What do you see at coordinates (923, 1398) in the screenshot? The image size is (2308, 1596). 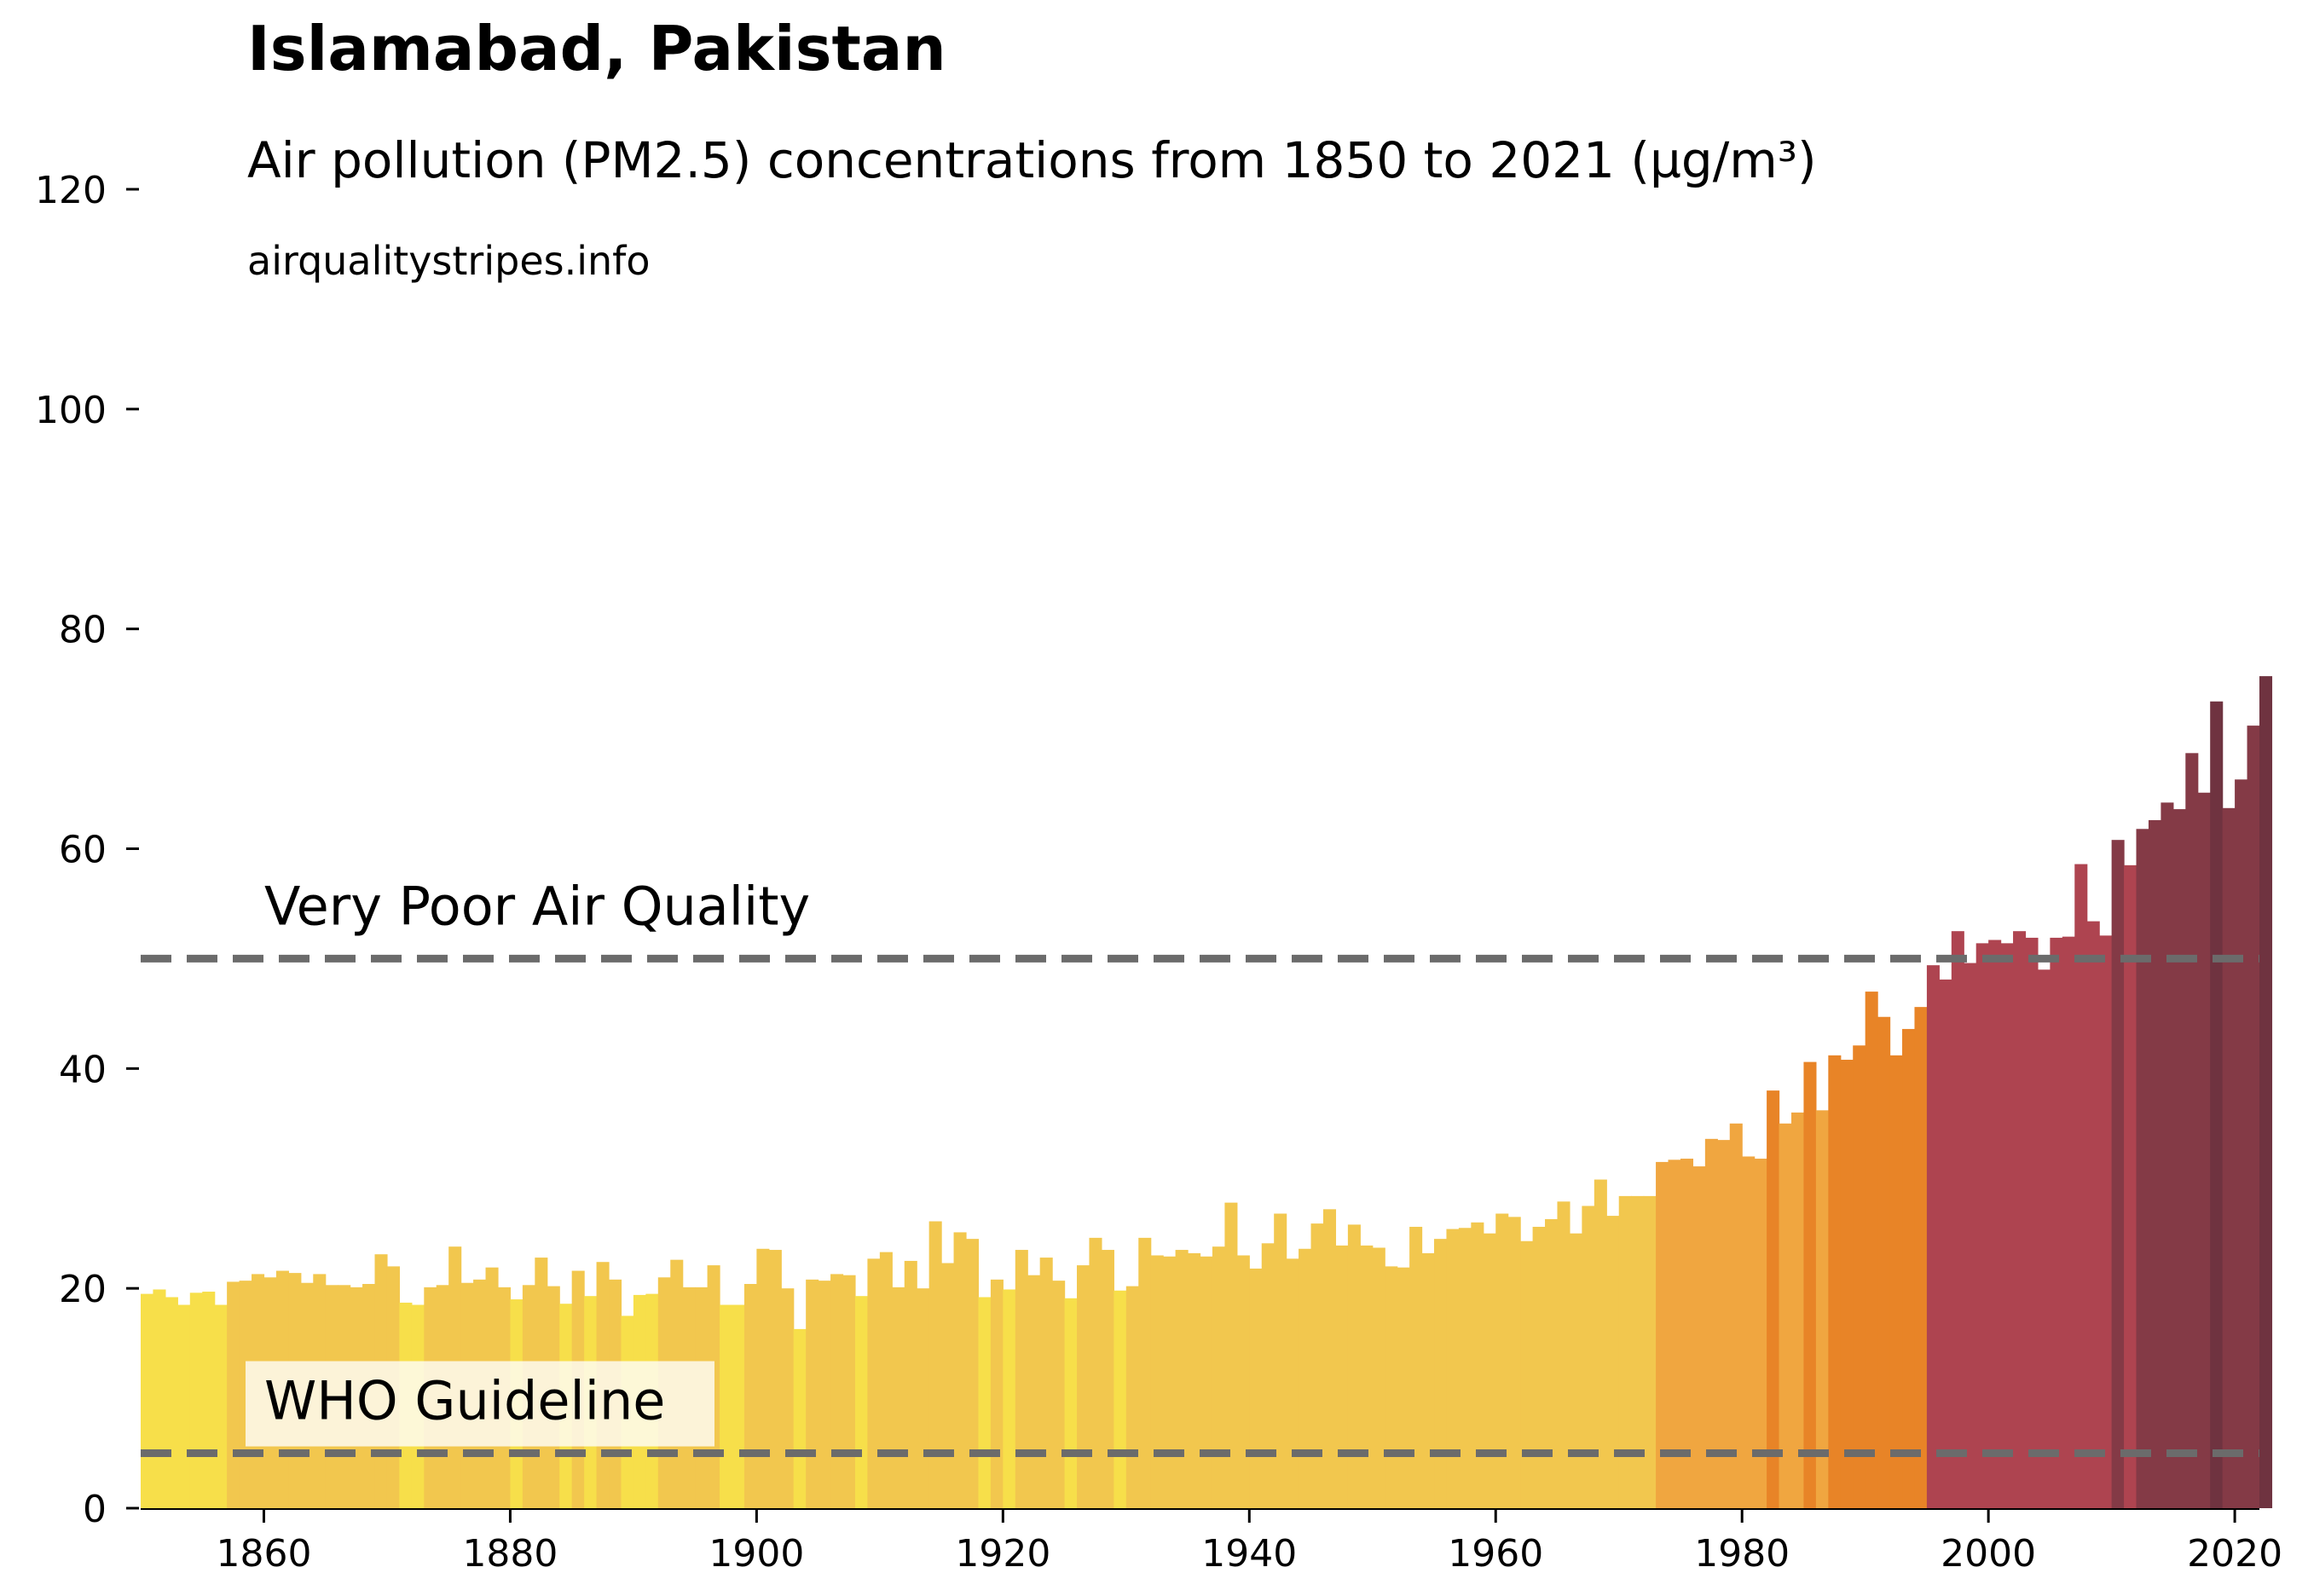 I see `bar-1913` at bounding box center [923, 1398].